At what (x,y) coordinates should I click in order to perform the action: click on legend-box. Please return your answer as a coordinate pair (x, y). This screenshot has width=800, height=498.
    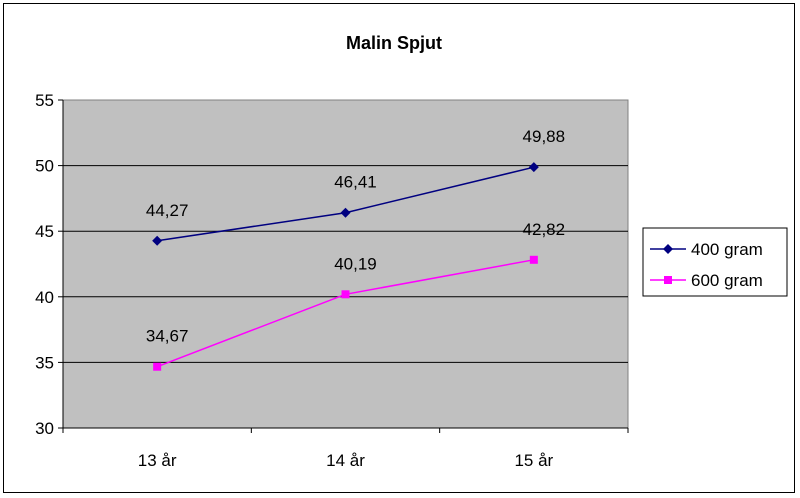
    Looking at the image, I should click on (715, 262).